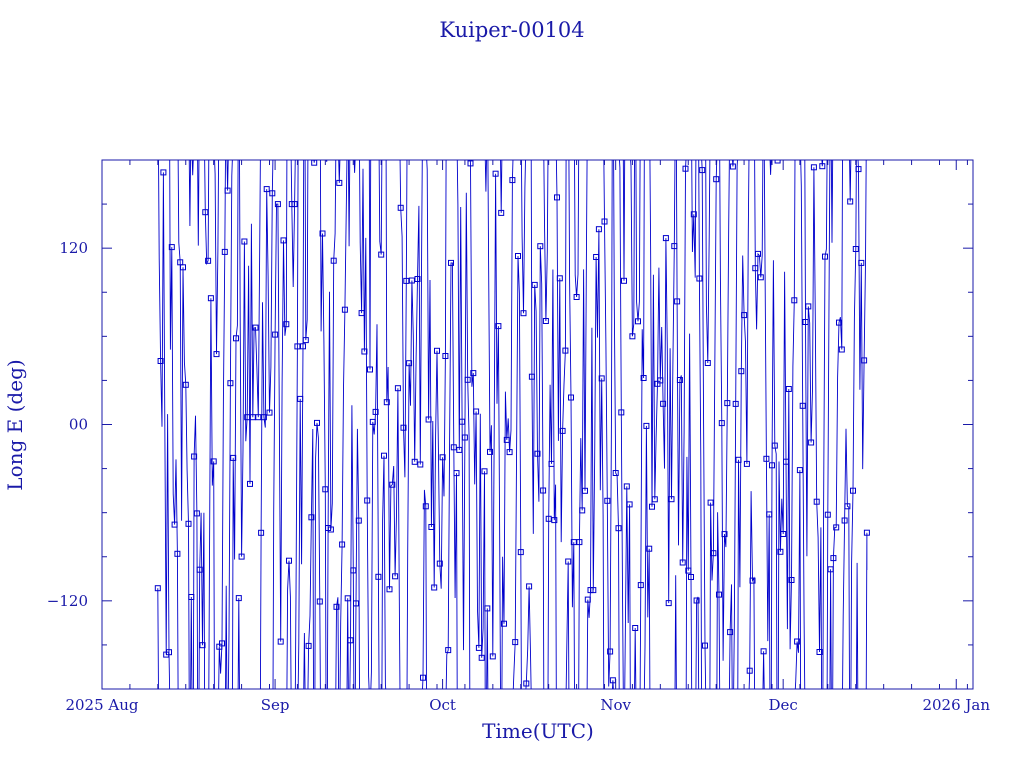  Describe the element at coordinates (615, 705) in the screenshot. I see `x-tick-label: Nov` at that location.